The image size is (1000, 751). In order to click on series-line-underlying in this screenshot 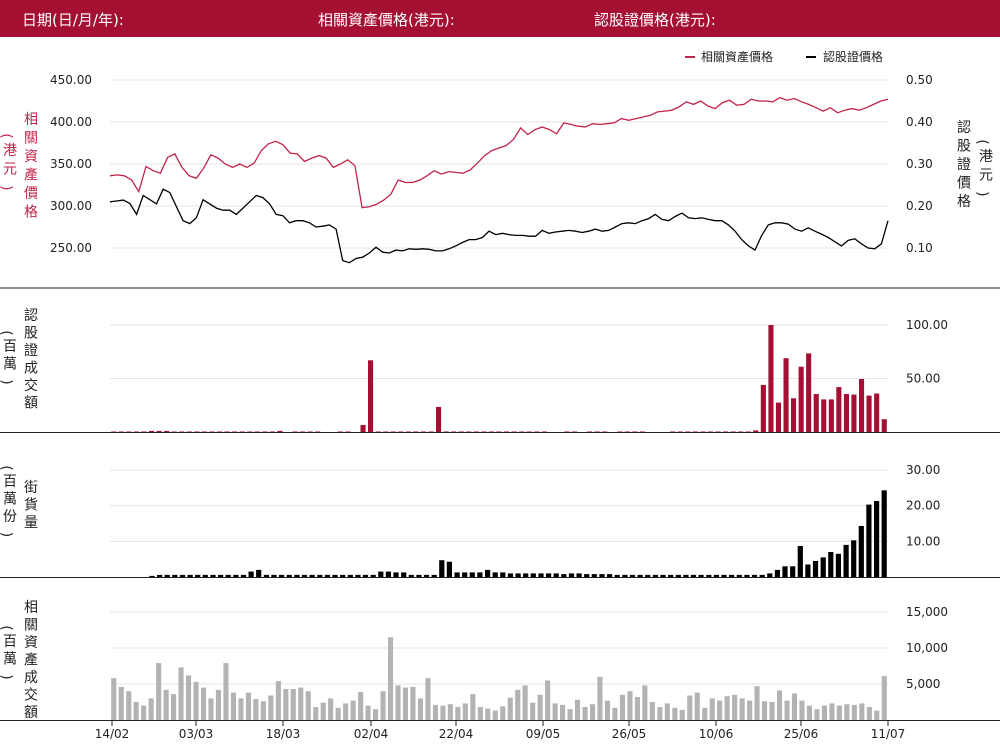, I will do `click(499, 152)`.